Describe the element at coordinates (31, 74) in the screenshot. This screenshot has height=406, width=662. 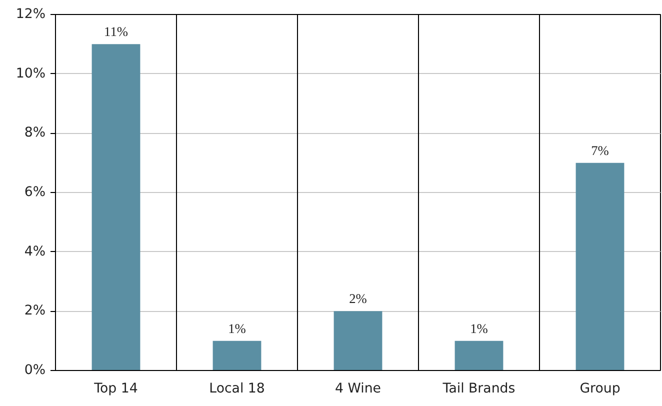
I see `y-tick-label: 10%` at that location.